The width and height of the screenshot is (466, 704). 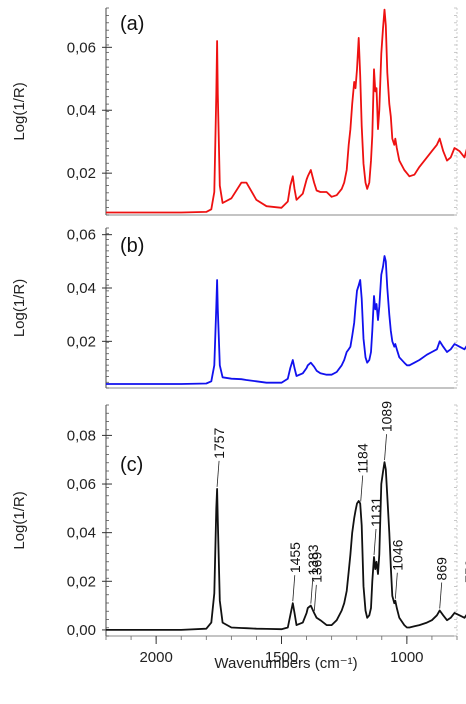 I want to click on panel-label: (a), so click(x=132, y=24).